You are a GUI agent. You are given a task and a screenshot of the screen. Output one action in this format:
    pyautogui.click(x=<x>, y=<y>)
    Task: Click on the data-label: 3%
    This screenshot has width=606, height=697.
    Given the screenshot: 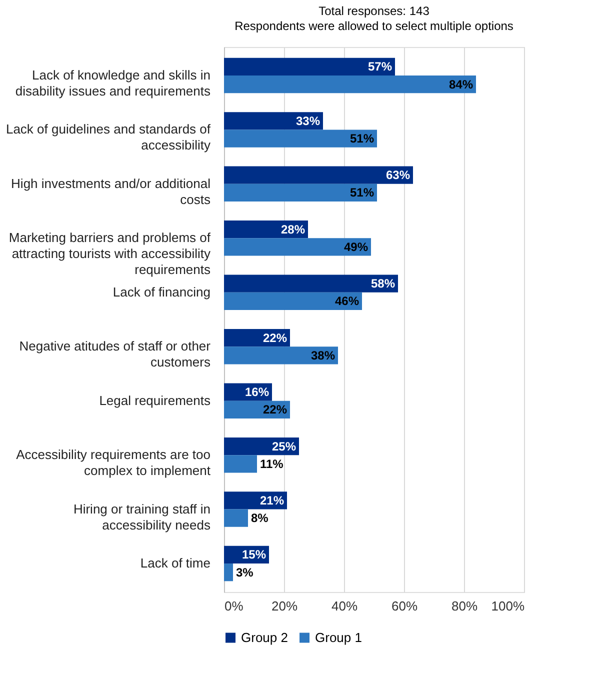 What is the action you would take?
    pyautogui.click(x=245, y=572)
    